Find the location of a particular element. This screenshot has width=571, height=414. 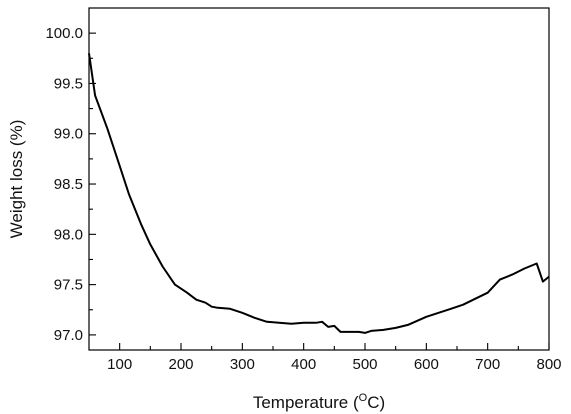

y-tick-label: 97.0 is located at coordinates (68, 335).